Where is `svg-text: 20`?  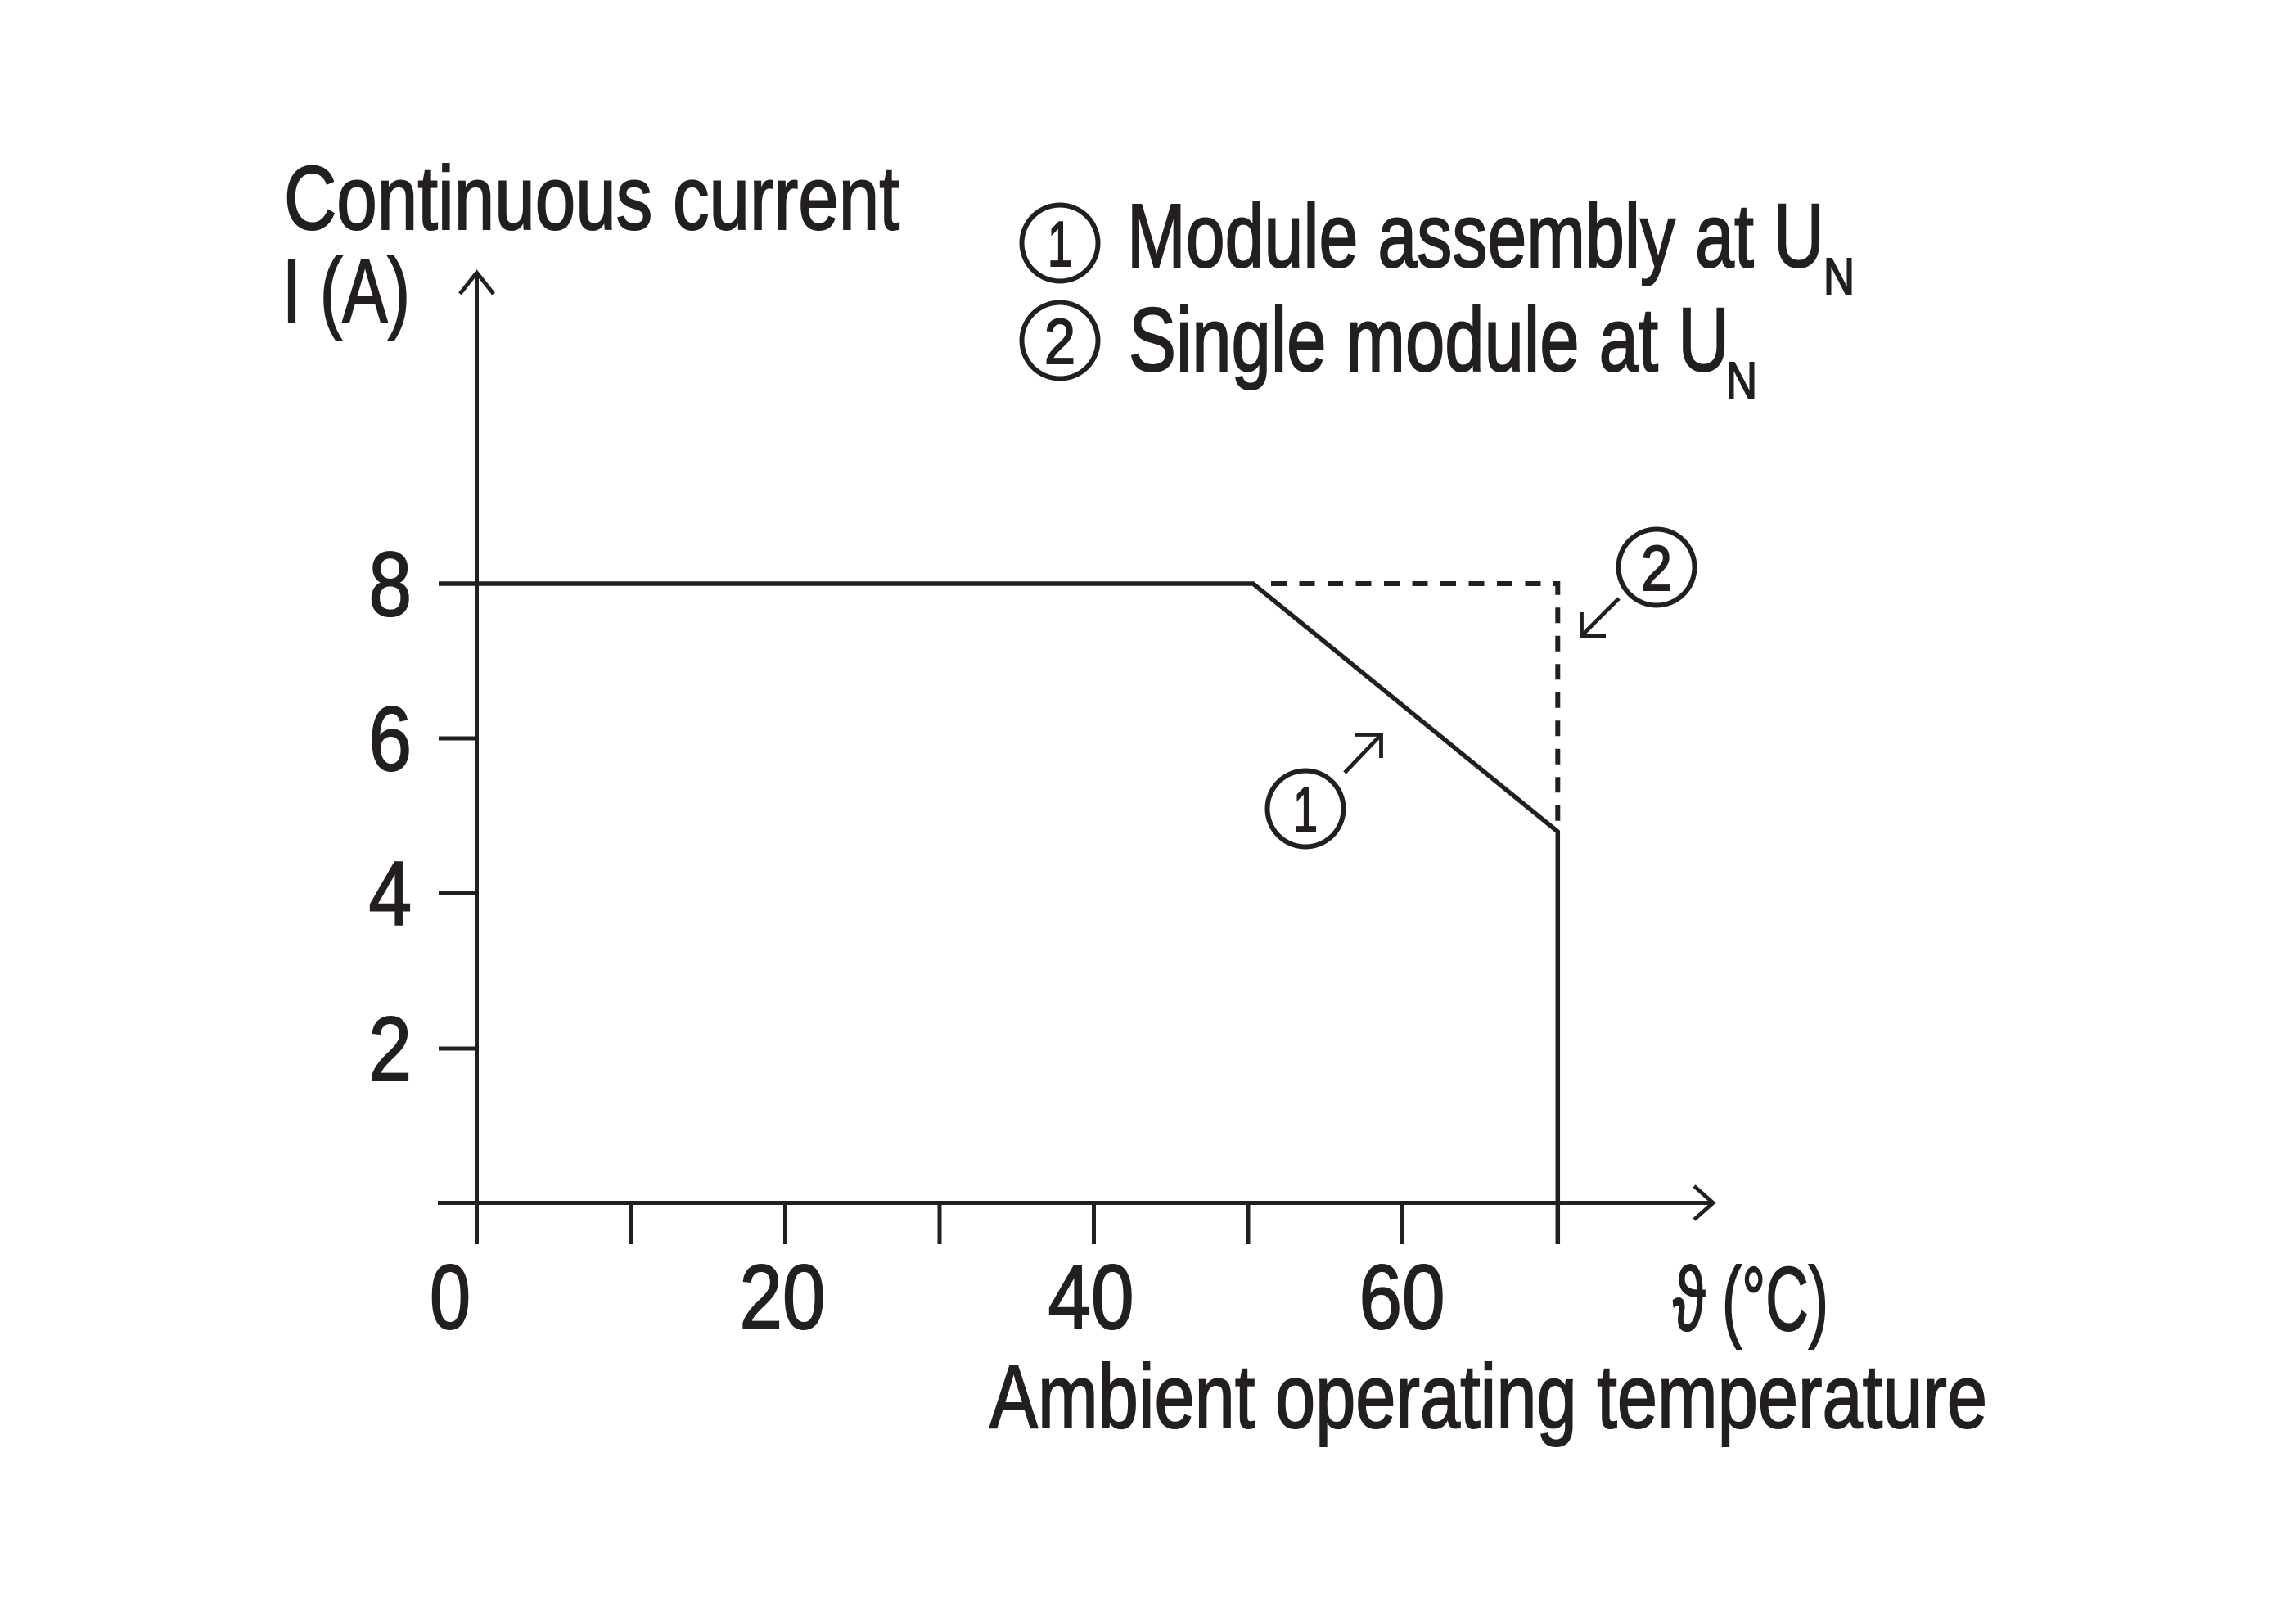
svg-text: 20 is located at coordinates (783, 1297).